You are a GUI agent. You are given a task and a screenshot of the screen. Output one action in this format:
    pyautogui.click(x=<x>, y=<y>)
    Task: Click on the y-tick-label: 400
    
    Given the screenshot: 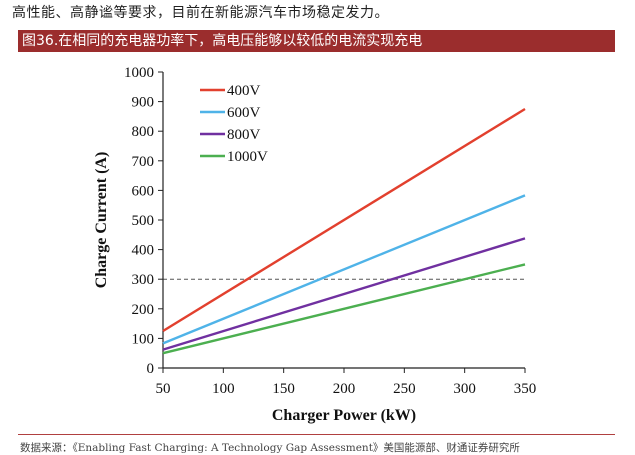 What is the action you would take?
    pyautogui.click(x=143, y=251)
    